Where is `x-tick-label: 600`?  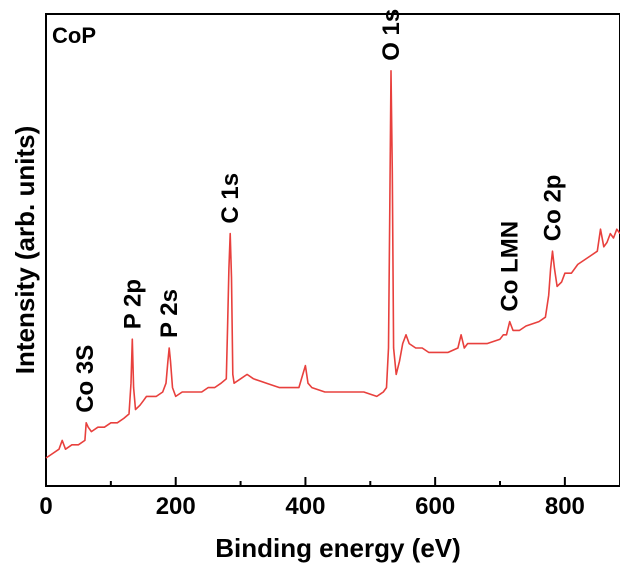
x-tick-label: 600 is located at coordinates (435, 506).